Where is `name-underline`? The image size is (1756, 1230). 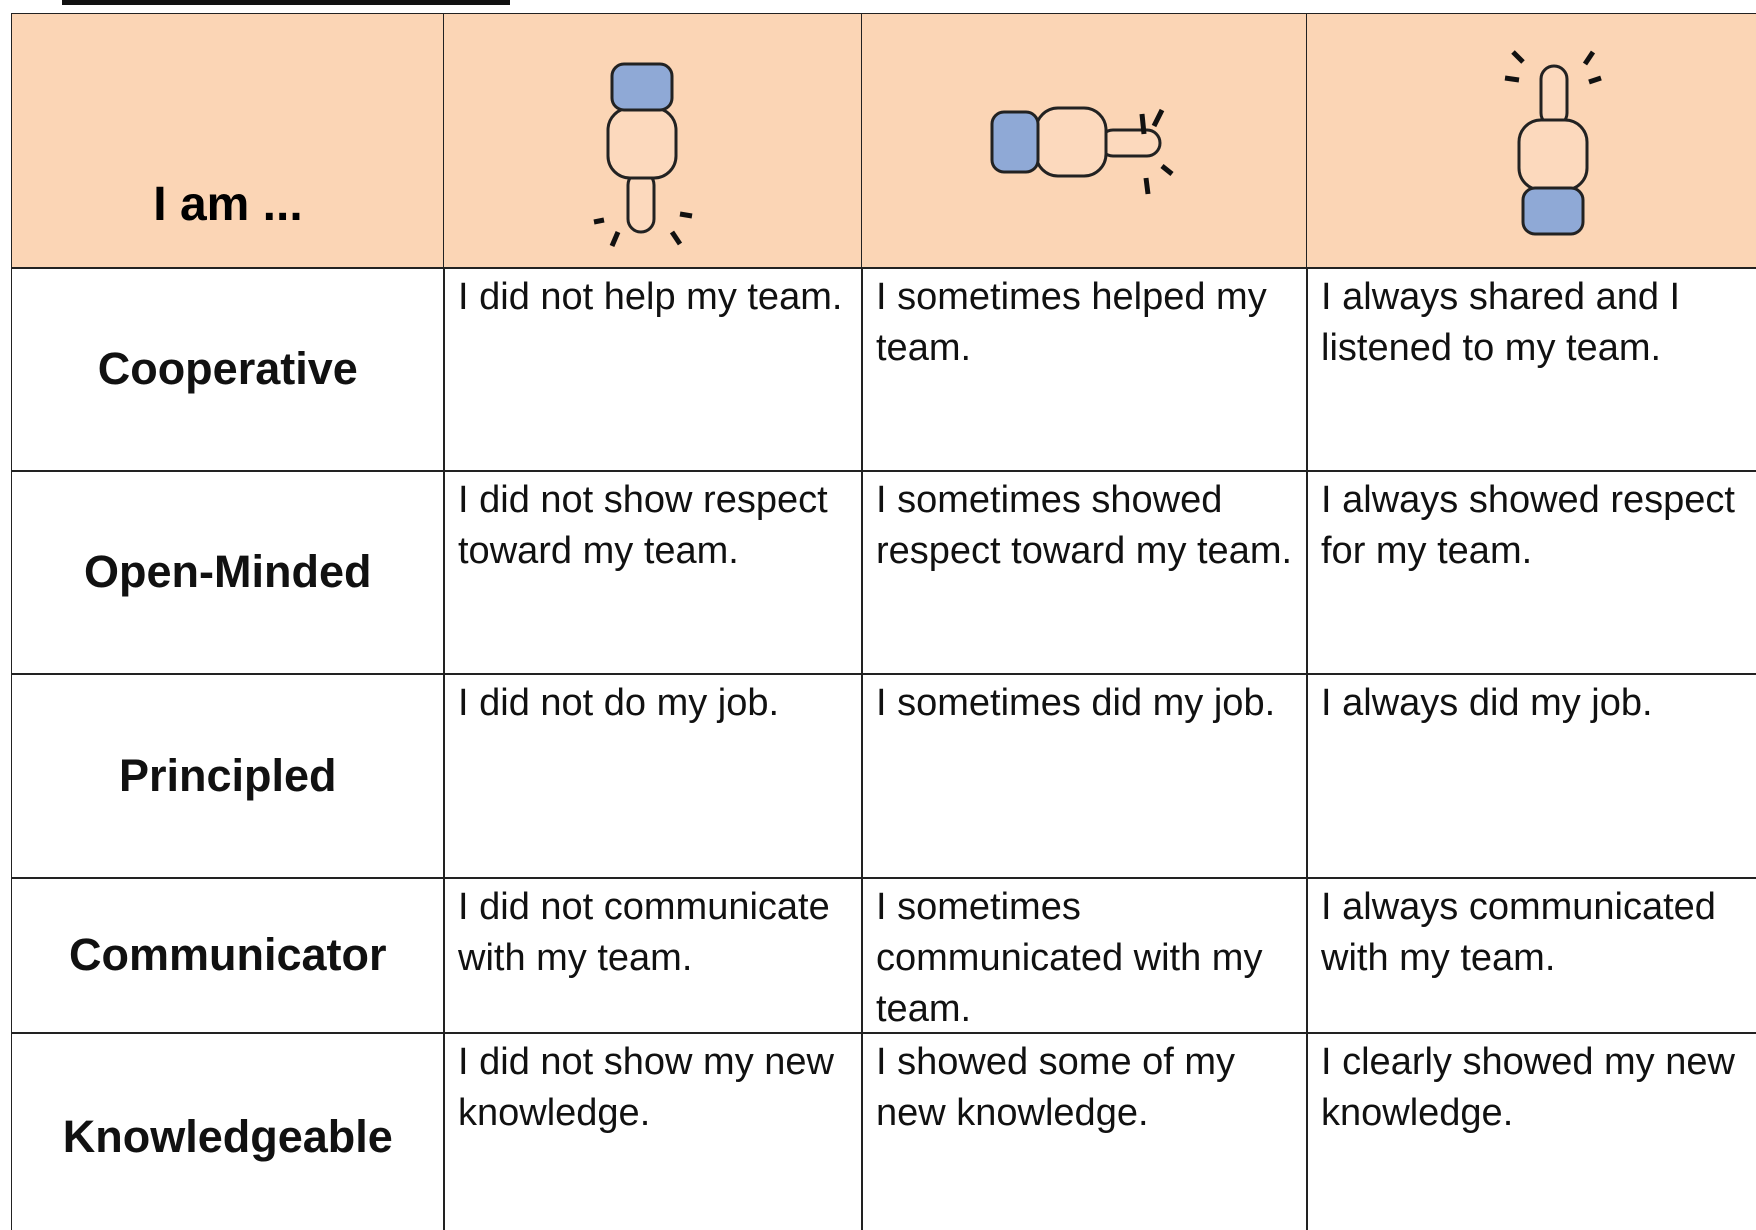
name-underline is located at coordinates (286, 2).